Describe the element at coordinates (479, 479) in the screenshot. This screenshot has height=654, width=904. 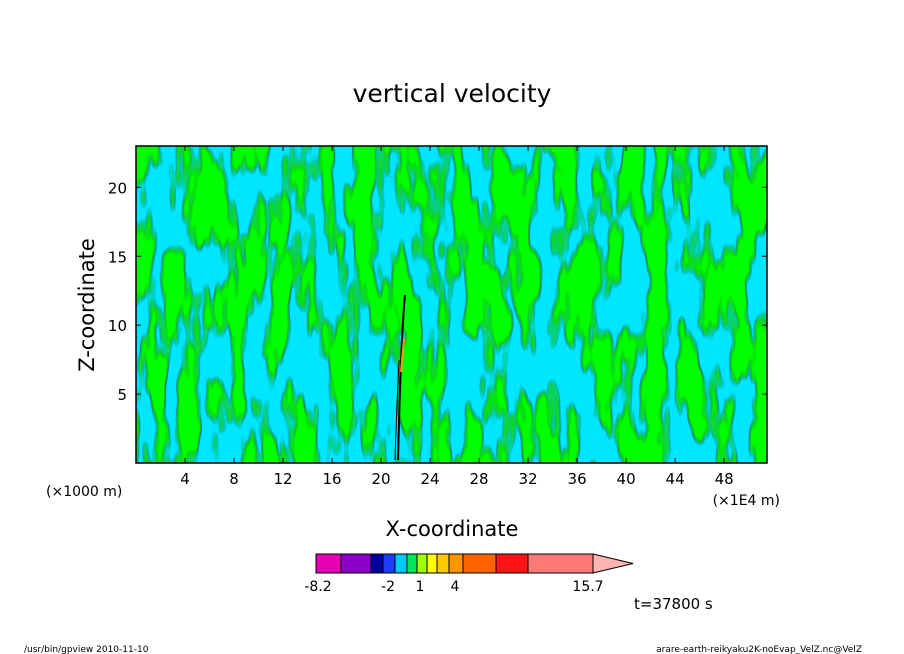
I see `x-tick-label: 28` at that location.